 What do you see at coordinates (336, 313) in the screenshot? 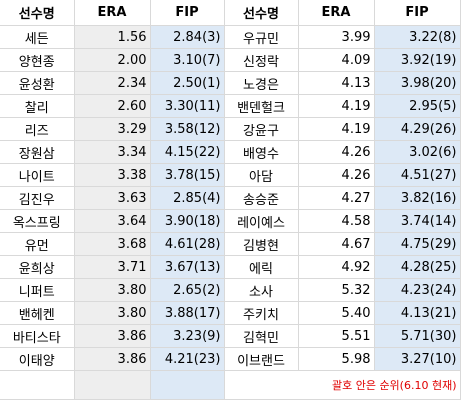
I see `era-cell: 5.40` at bounding box center [336, 313].